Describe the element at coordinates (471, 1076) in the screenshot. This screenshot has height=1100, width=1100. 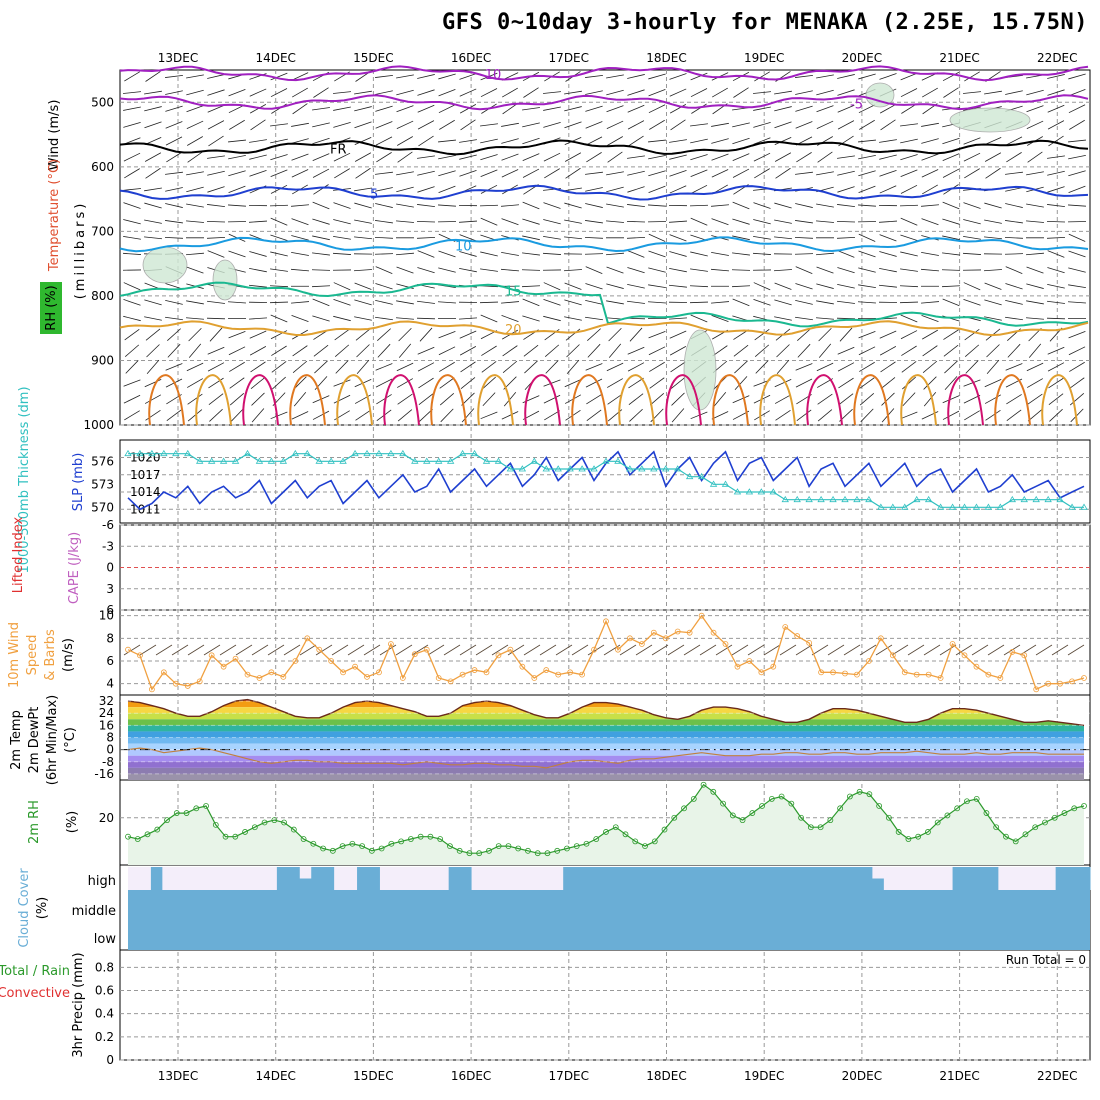
I see `date-label-bottom: 16DEC` at that location.